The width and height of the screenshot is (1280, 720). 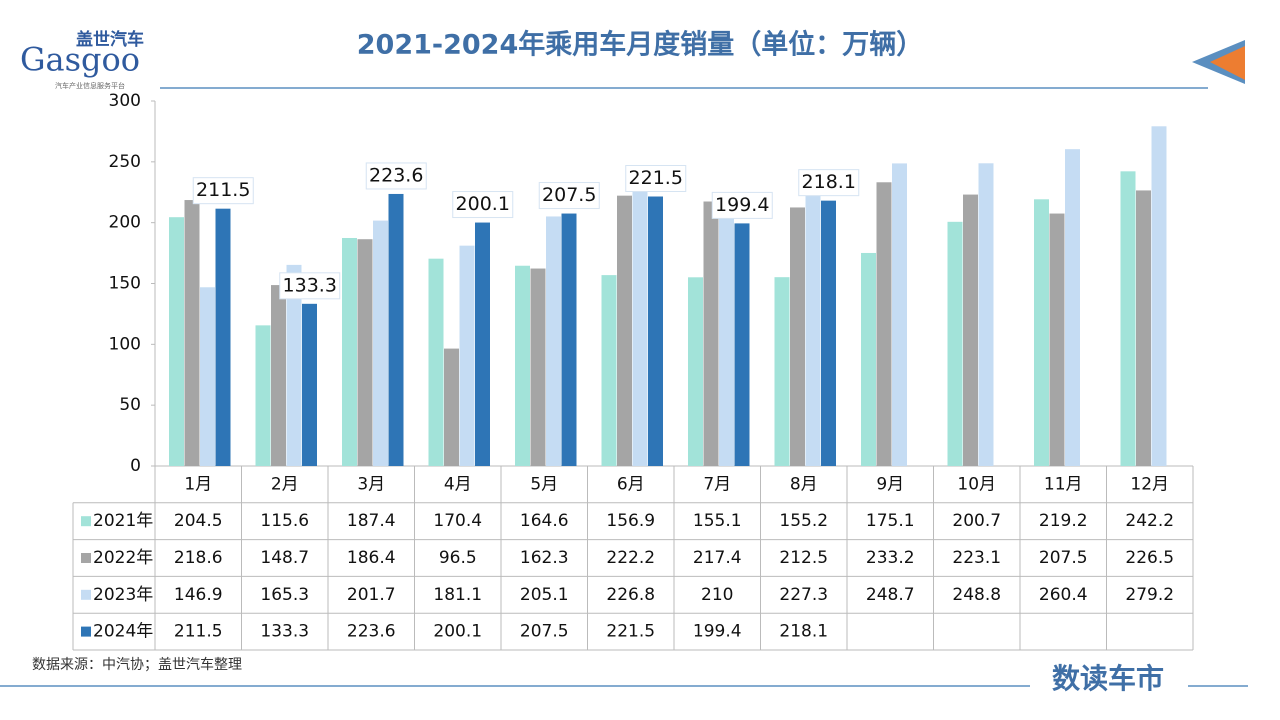 What do you see at coordinates (976, 595) in the screenshot?
I see `table-cell: 248.8` at bounding box center [976, 595].